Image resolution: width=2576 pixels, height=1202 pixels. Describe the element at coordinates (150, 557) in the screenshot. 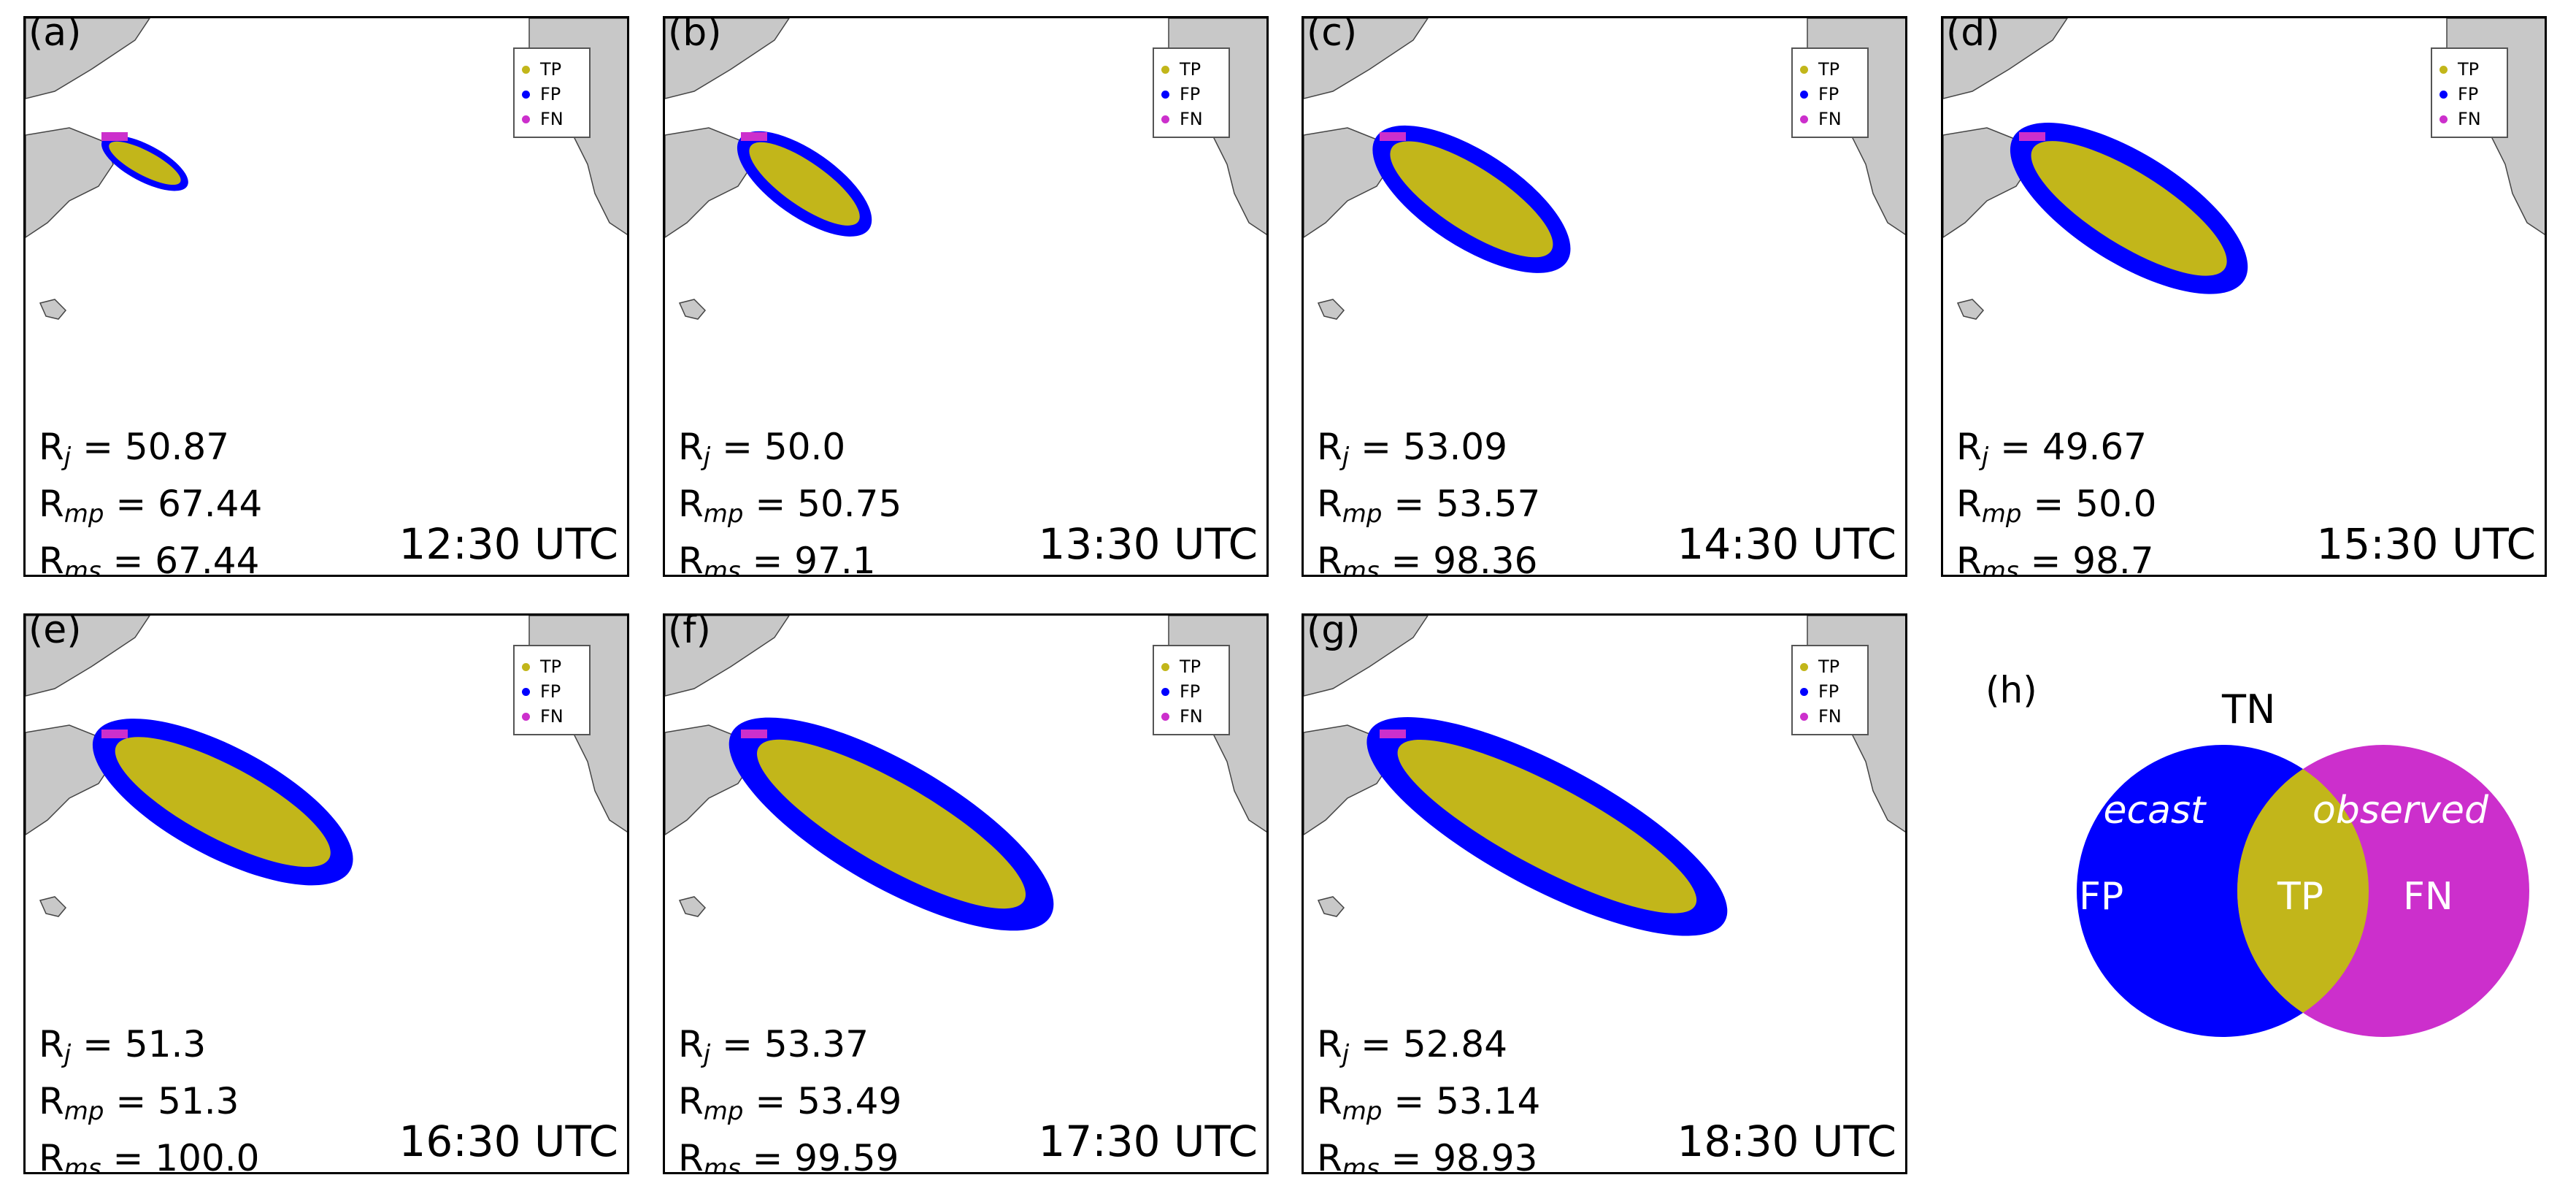

I see `metric-line: Rms = 67.44` at that location.